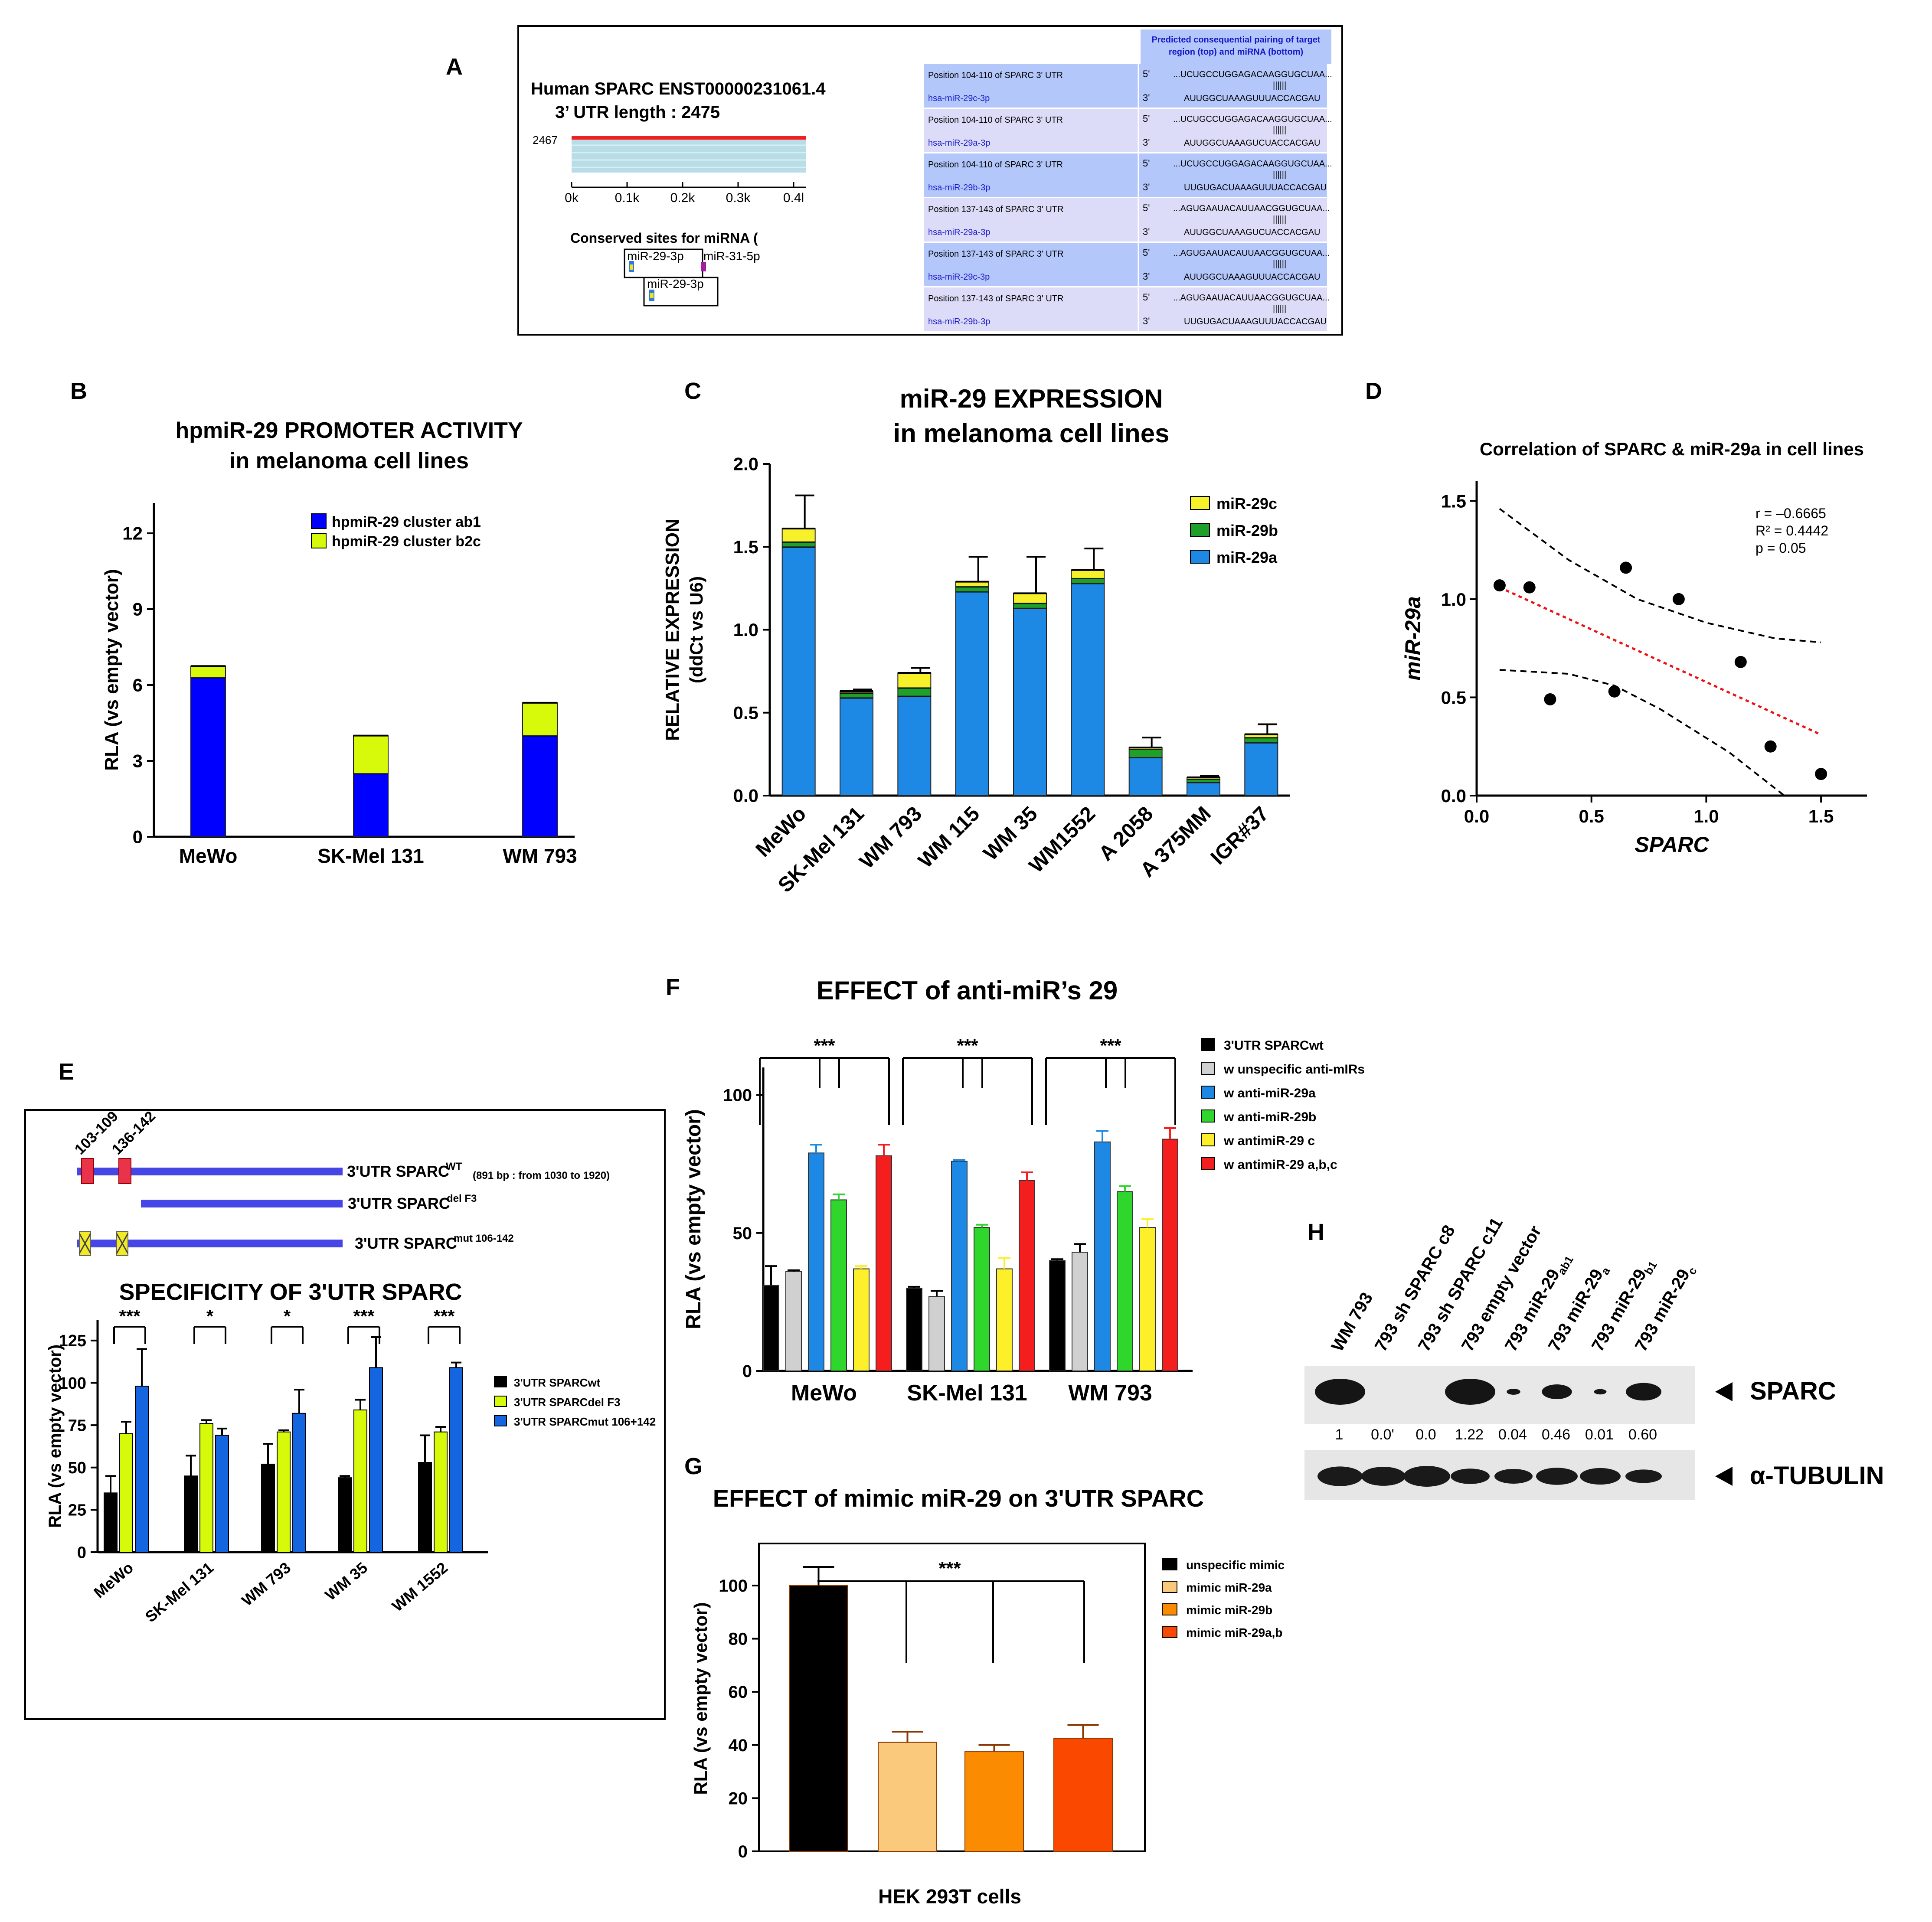 Image resolution: width=1932 pixels, height=1922 pixels. What do you see at coordinates (1261, 769) in the screenshot?
I see `bar-IGR#37` at bounding box center [1261, 769].